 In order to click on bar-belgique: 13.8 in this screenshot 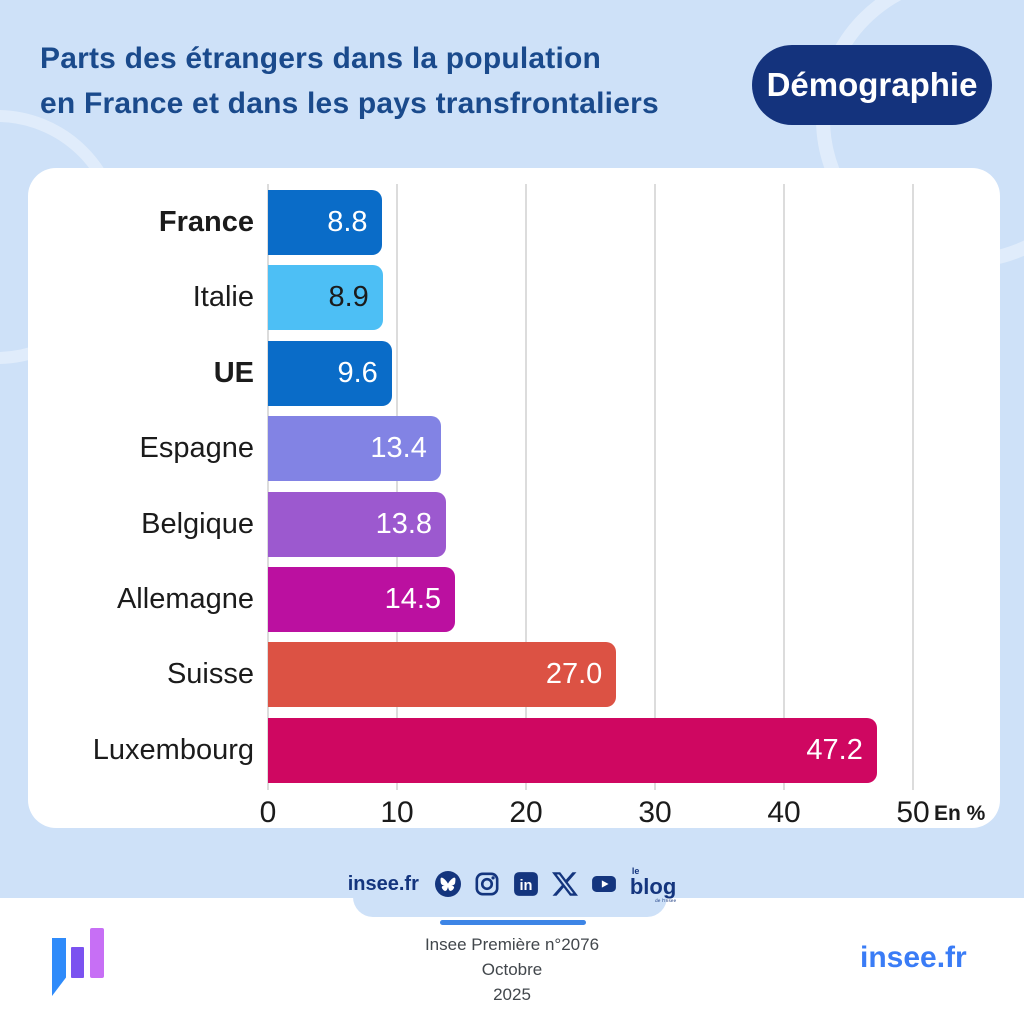, I will do `click(357, 524)`.